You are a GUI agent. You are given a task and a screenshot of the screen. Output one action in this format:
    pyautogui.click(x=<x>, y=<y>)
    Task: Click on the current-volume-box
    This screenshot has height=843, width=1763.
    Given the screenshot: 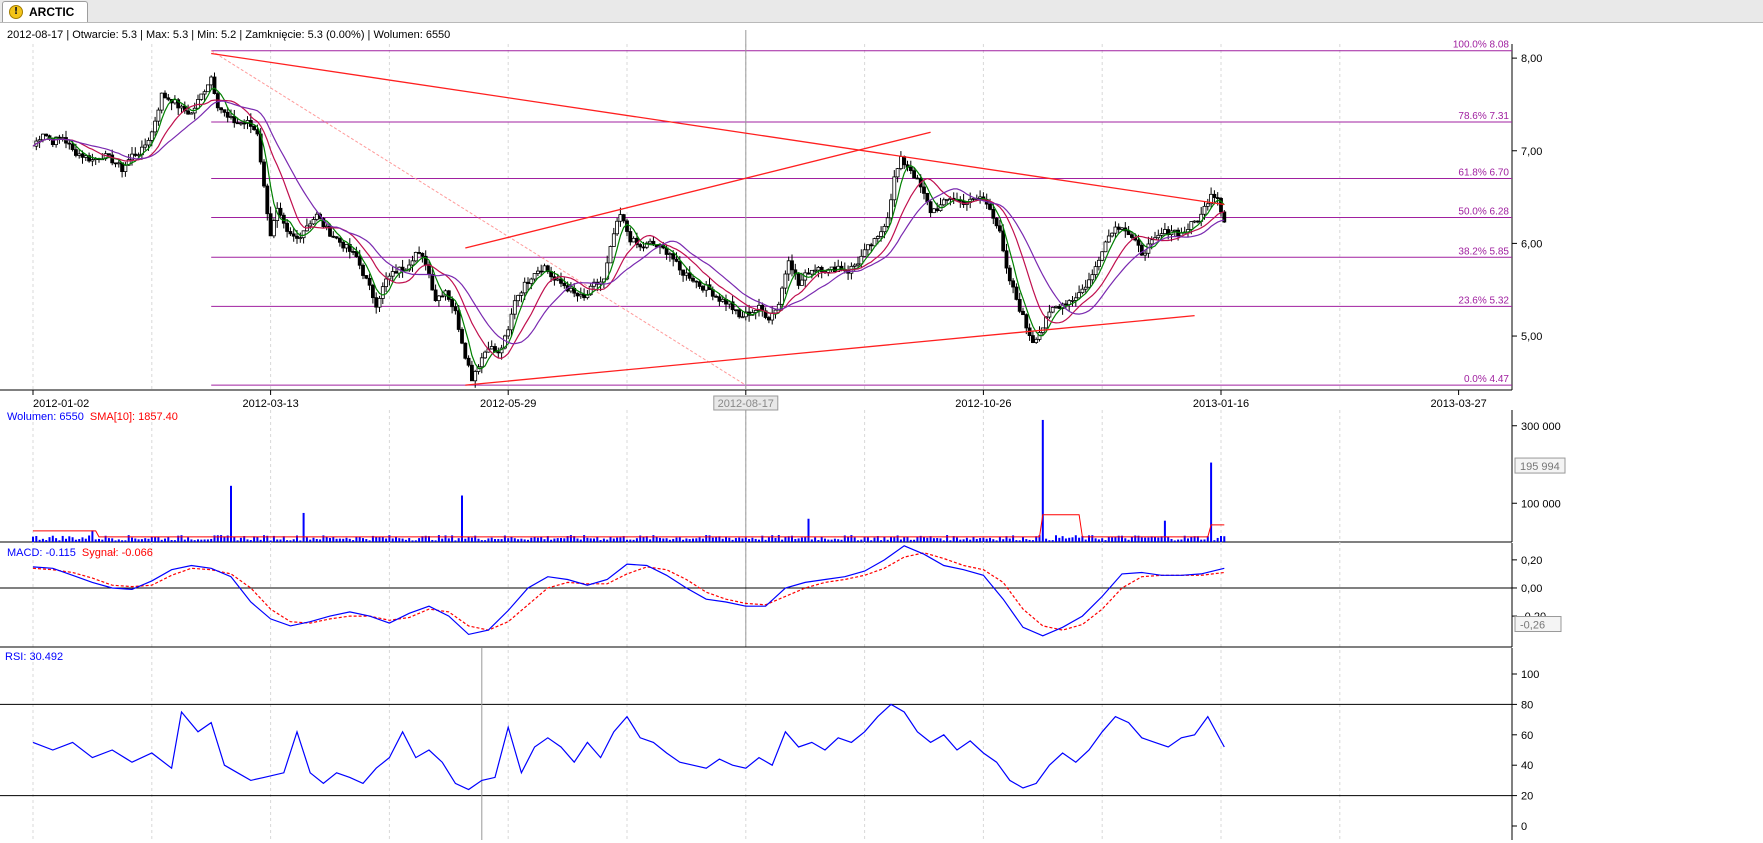 What is the action you would take?
    pyautogui.click(x=1540, y=465)
    